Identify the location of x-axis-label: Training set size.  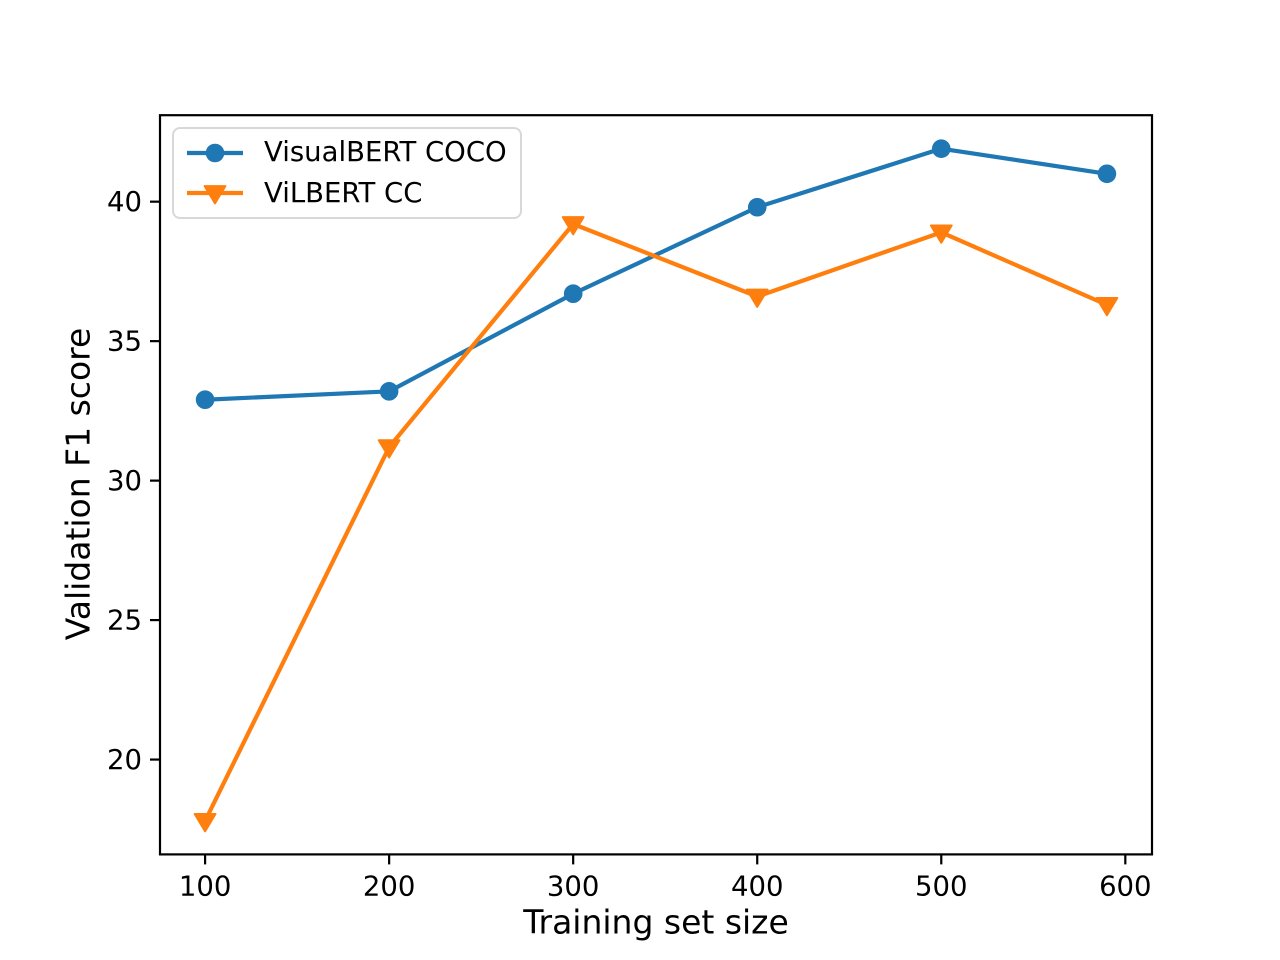
(656, 922).